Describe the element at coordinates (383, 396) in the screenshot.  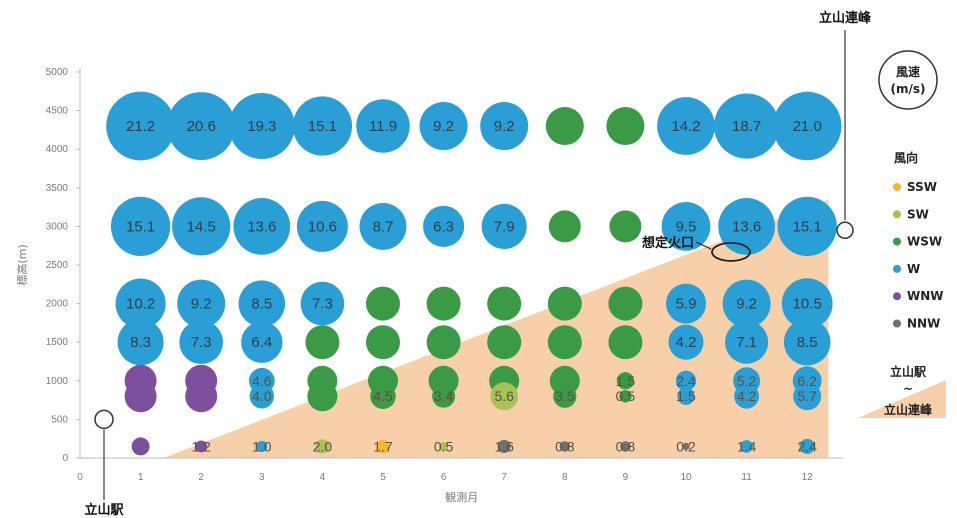
I see `bubble-label: 4.5` at that location.